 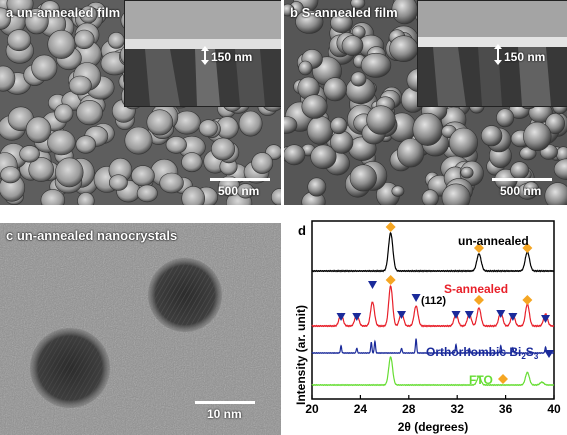 What do you see at coordinates (68, 12) in the screenshot?
I see `panel-a-title-text: un-annealed film` at bounding box center [68, 12].